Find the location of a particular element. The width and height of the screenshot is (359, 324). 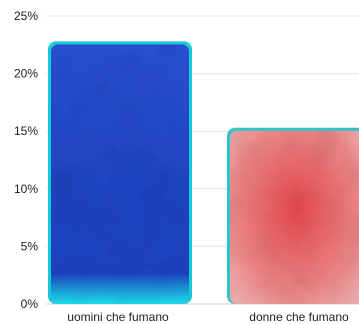

y-tick-label: 0% is located at coordinates (30, 304).